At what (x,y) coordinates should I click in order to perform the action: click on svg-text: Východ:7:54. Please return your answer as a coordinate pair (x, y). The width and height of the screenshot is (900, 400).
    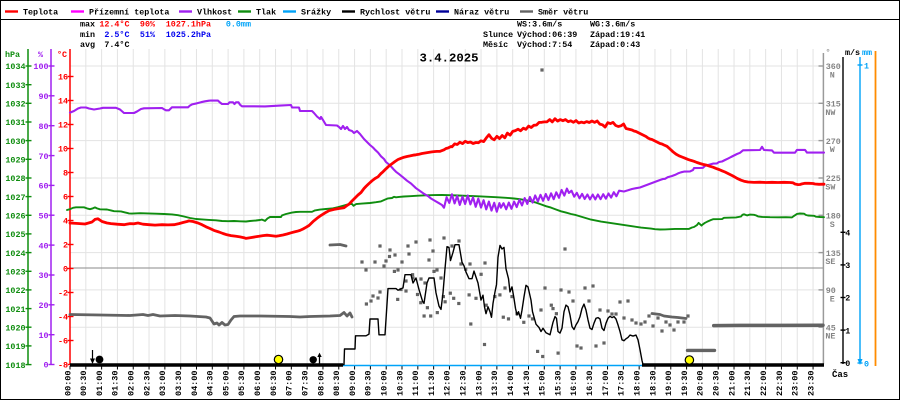
    Looking at the image, I should click on (544, 45).